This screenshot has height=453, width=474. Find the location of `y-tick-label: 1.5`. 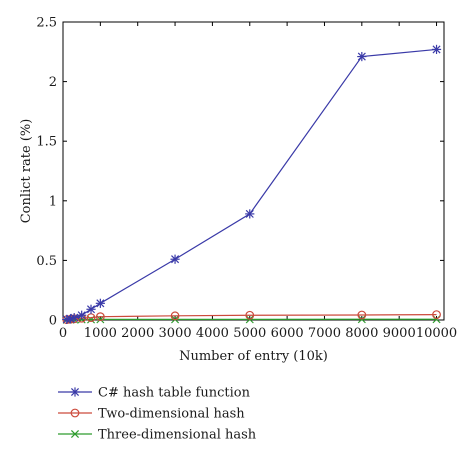

y-tick-label: 1.5 is located at coordinates (46, 142).